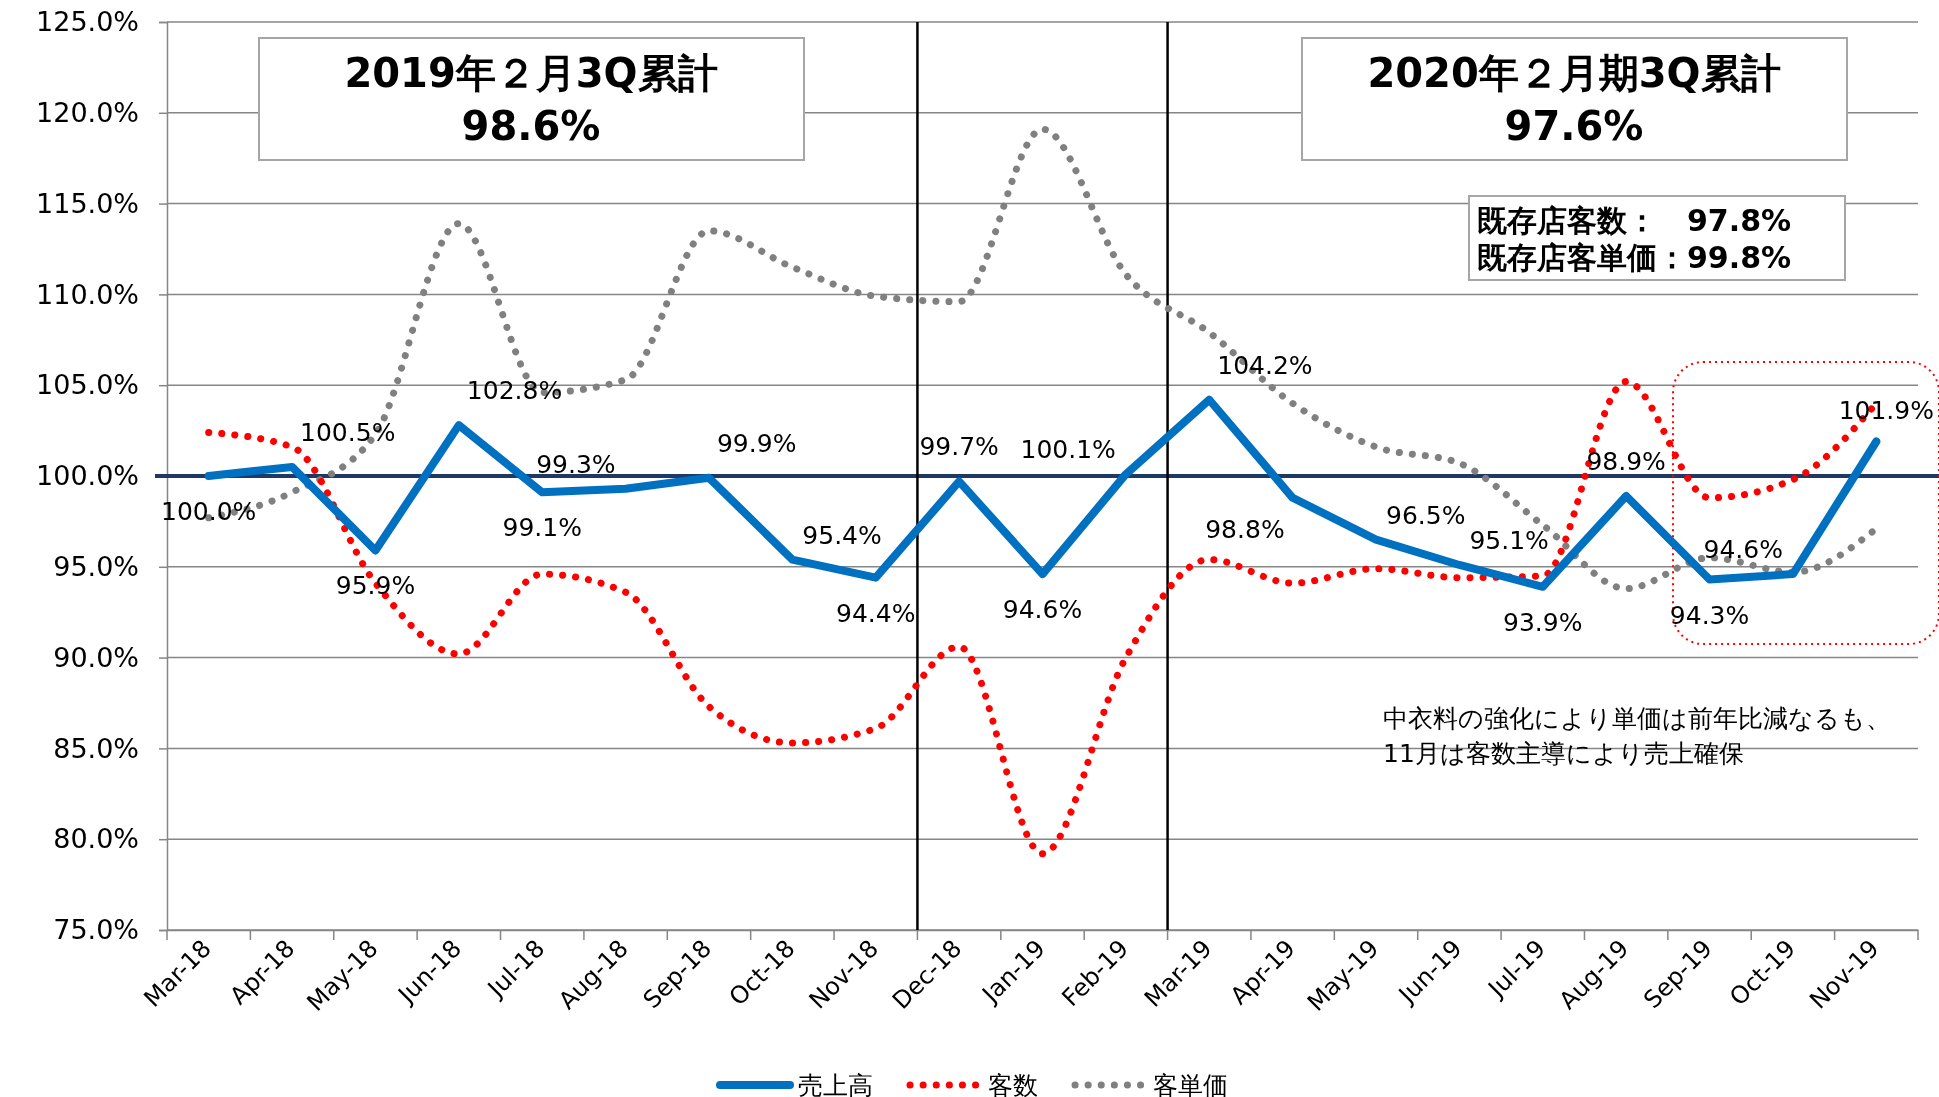  I want to click on data-label: 95.4%, so click(842, 535).